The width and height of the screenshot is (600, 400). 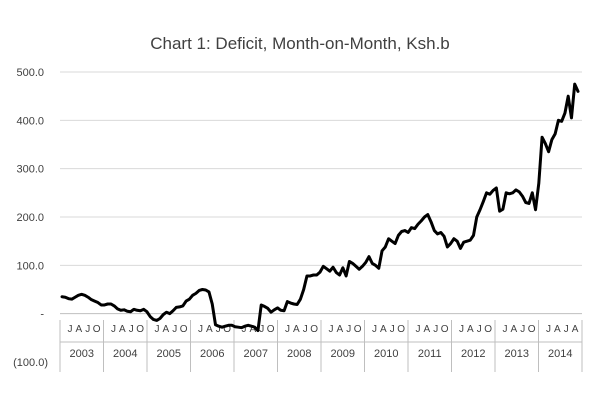 What do you see at coordinates (212, 354) in the screenshot?
I see `year-tick-label: 2006` at bounding box center [212, 354].